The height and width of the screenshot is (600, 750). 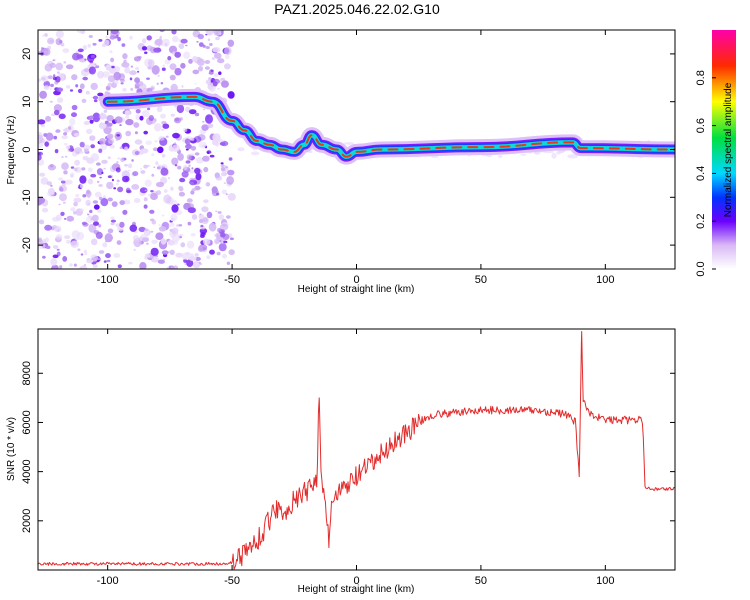 What do you see at coordinates (481, 581) in the screenshot?
I see `snr-x-tick-label: 50` at bounding box center [481, 581].